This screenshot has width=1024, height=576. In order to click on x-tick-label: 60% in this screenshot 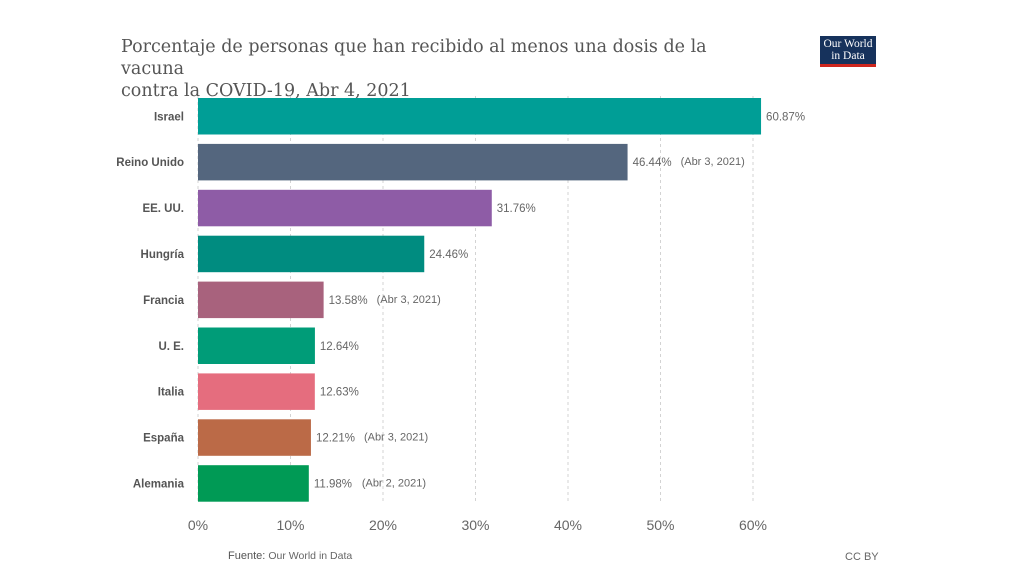, I will do `click(753, 525)`.